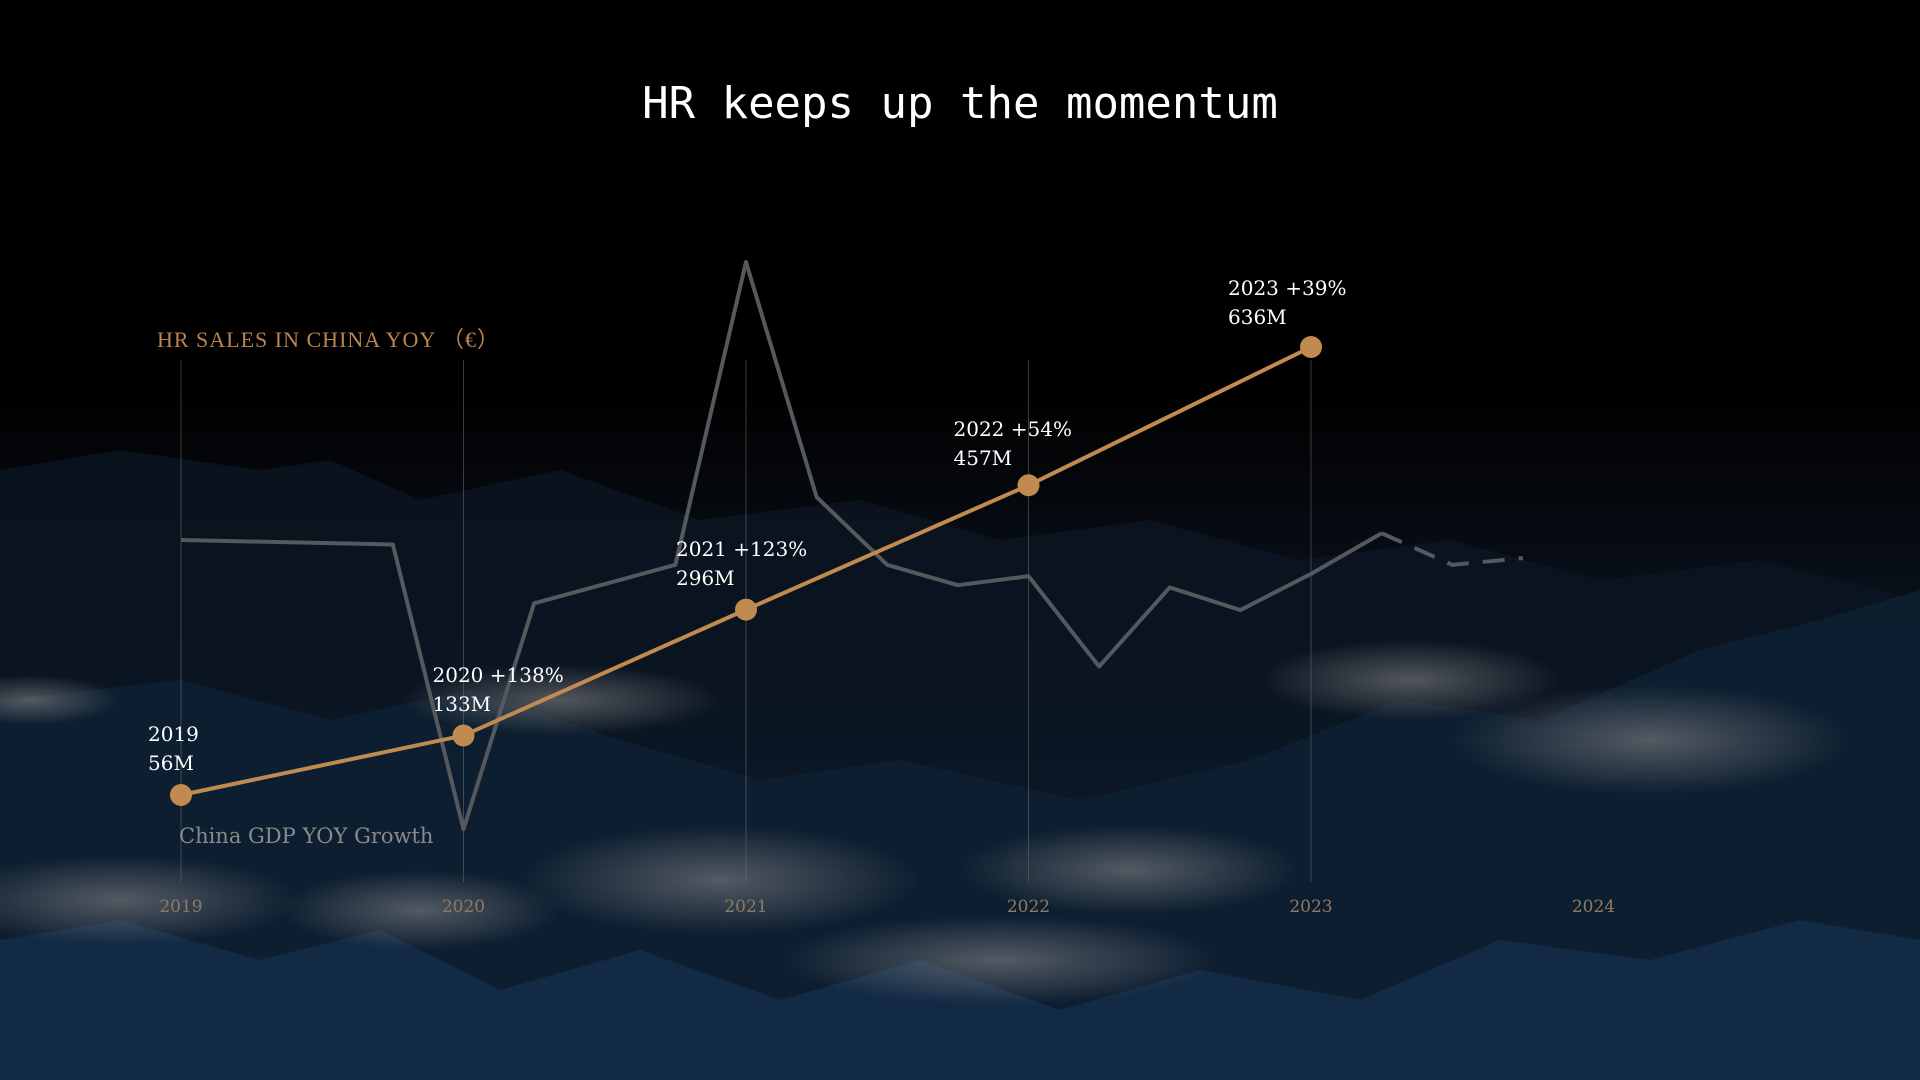 The width and height of the screenshot is (1920, 1080). What do you see at coordinates (1452, 549) in the screenshot?
I see `gdp-projection-line` at bounding box center [1452, 549].